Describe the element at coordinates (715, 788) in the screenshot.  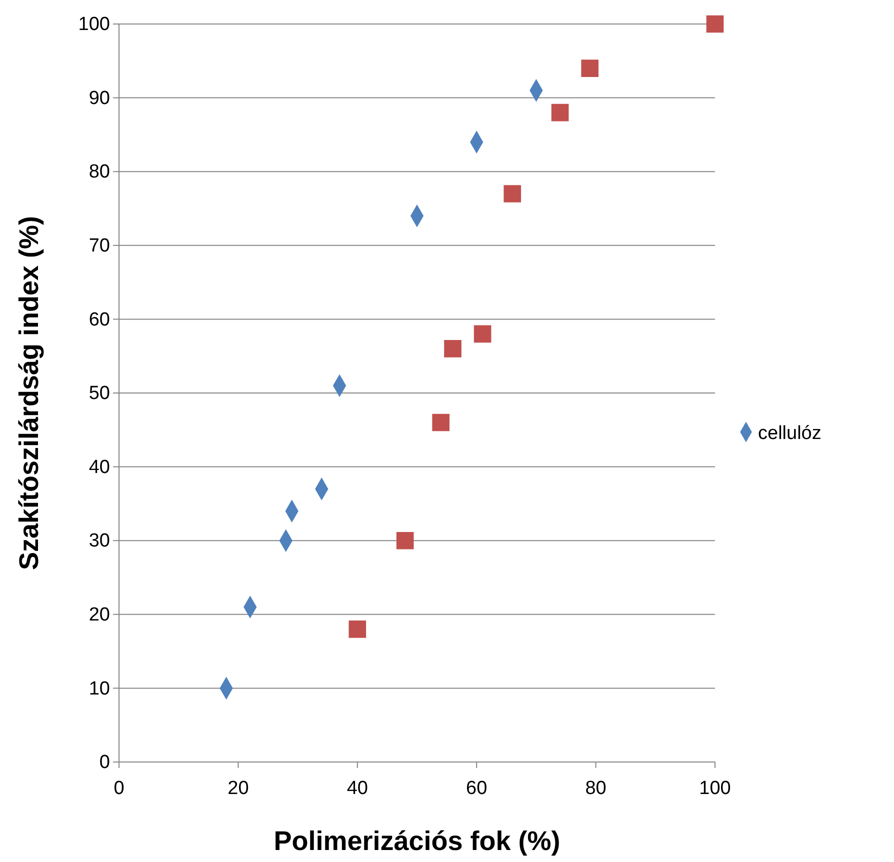
I see `x-tick-label: 100` at that location.